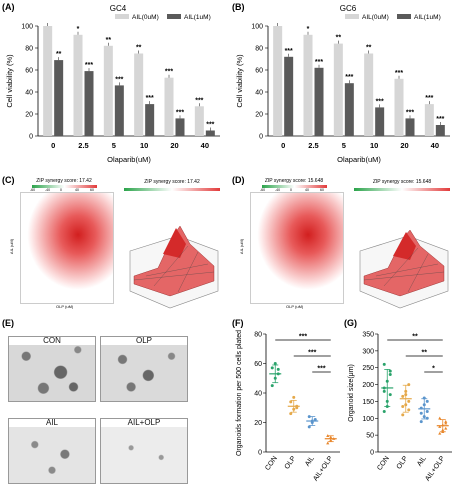 This screenshot has width=462, height=500. Describe the element at coordinates (172, 189) in the screenshot. I see `surface-c-scale` at that location.